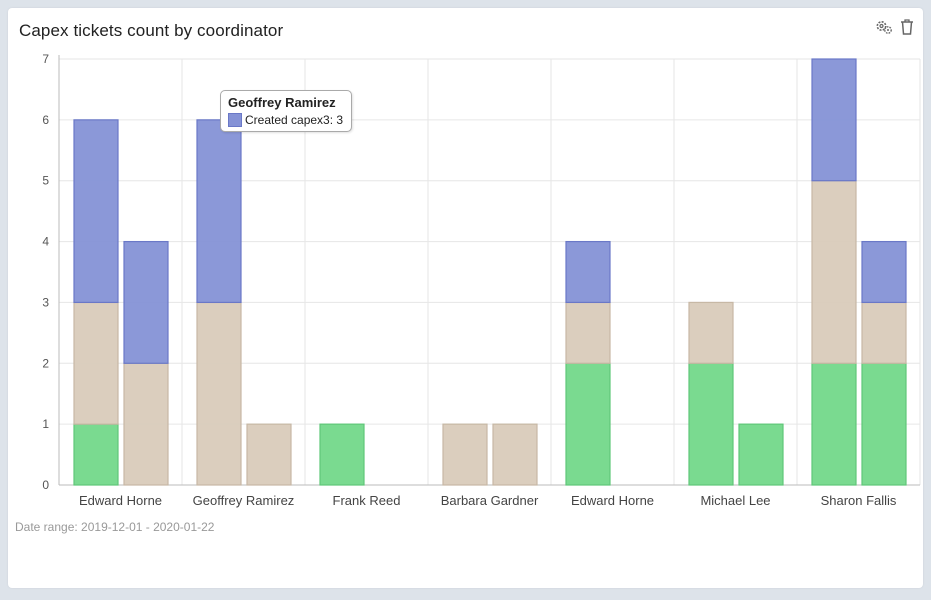  I want to click on y-tick-label: 2, so click(45, 363).